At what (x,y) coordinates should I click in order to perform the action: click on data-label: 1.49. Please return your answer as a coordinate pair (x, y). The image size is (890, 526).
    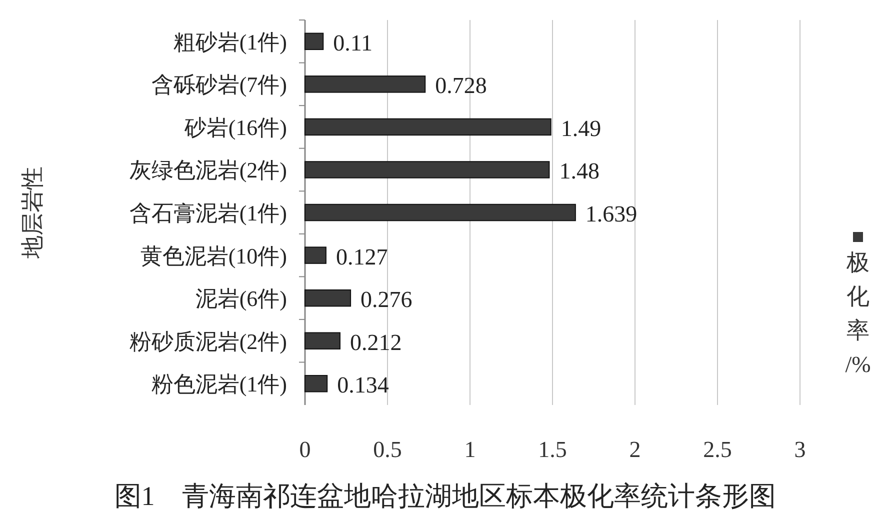
    Looking at the image, I should click on (581, 128).